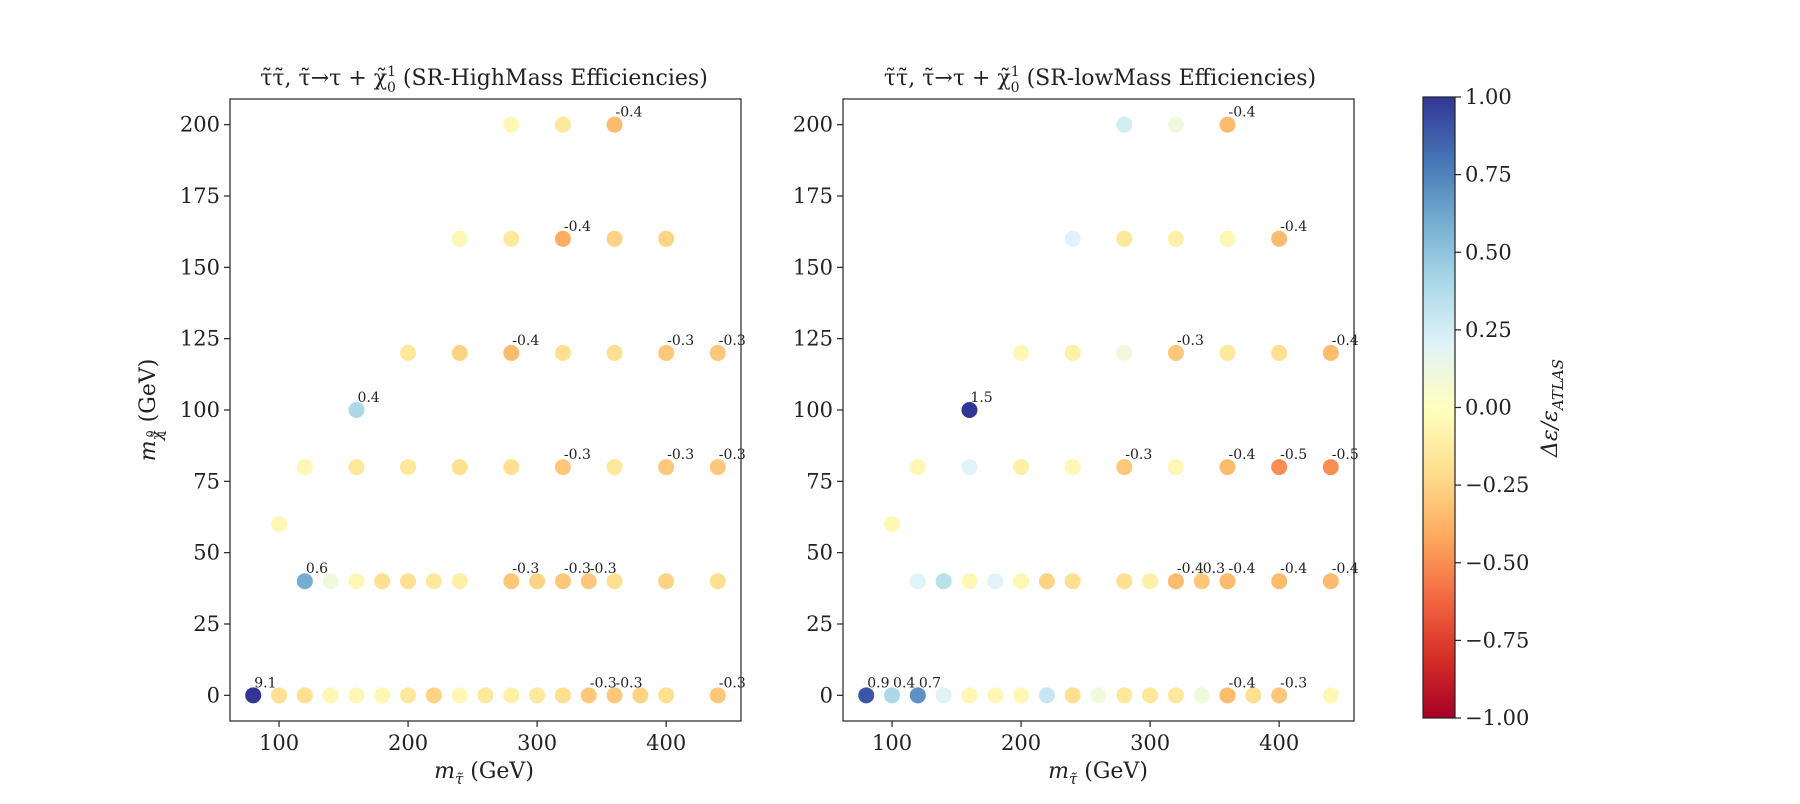  I want to click on left-x-tick-label: 400, so click(666, 743).